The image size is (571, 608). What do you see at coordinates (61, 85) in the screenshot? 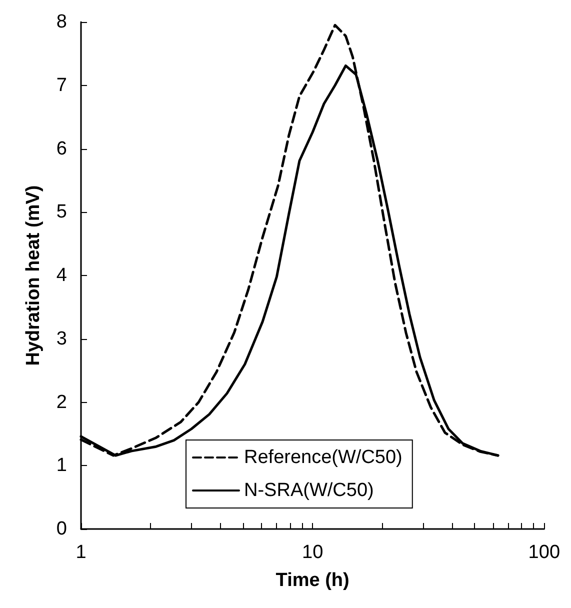
I see `y-tick-label: 7` at bounding box center [61, 85].